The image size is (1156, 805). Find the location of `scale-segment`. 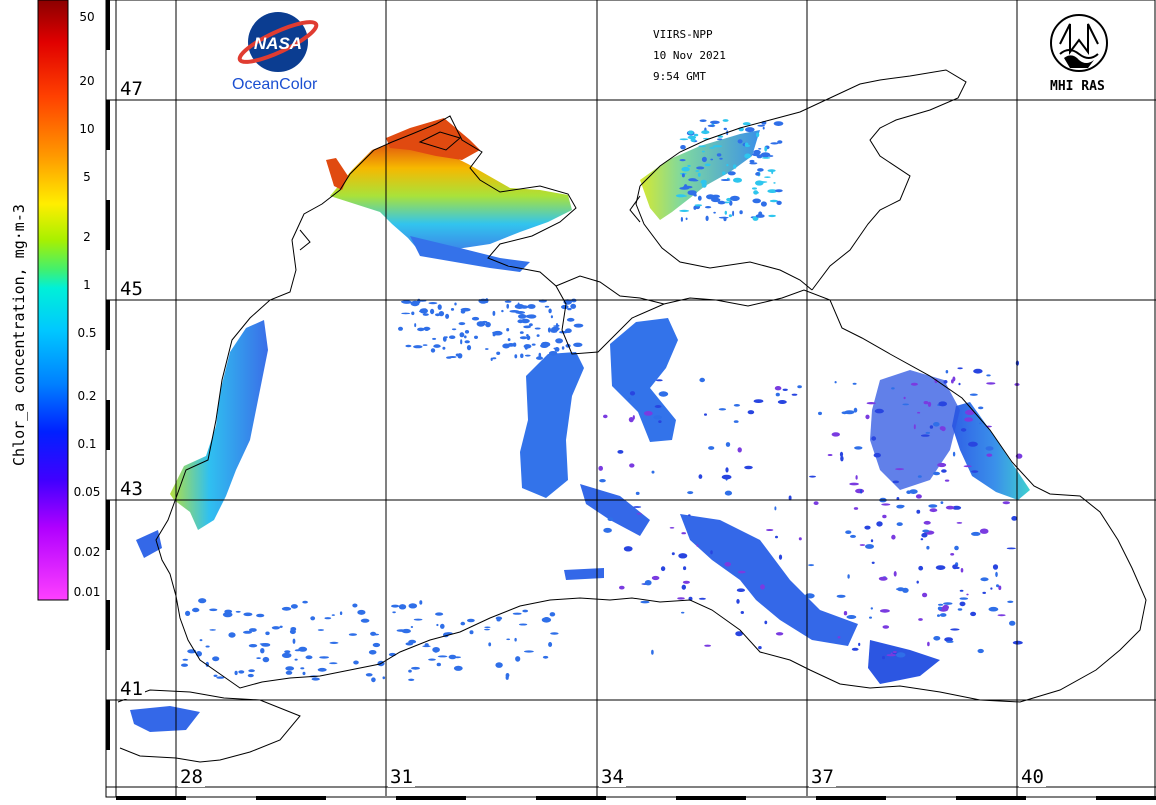

scale-segment is located at coordinates (851, 798).